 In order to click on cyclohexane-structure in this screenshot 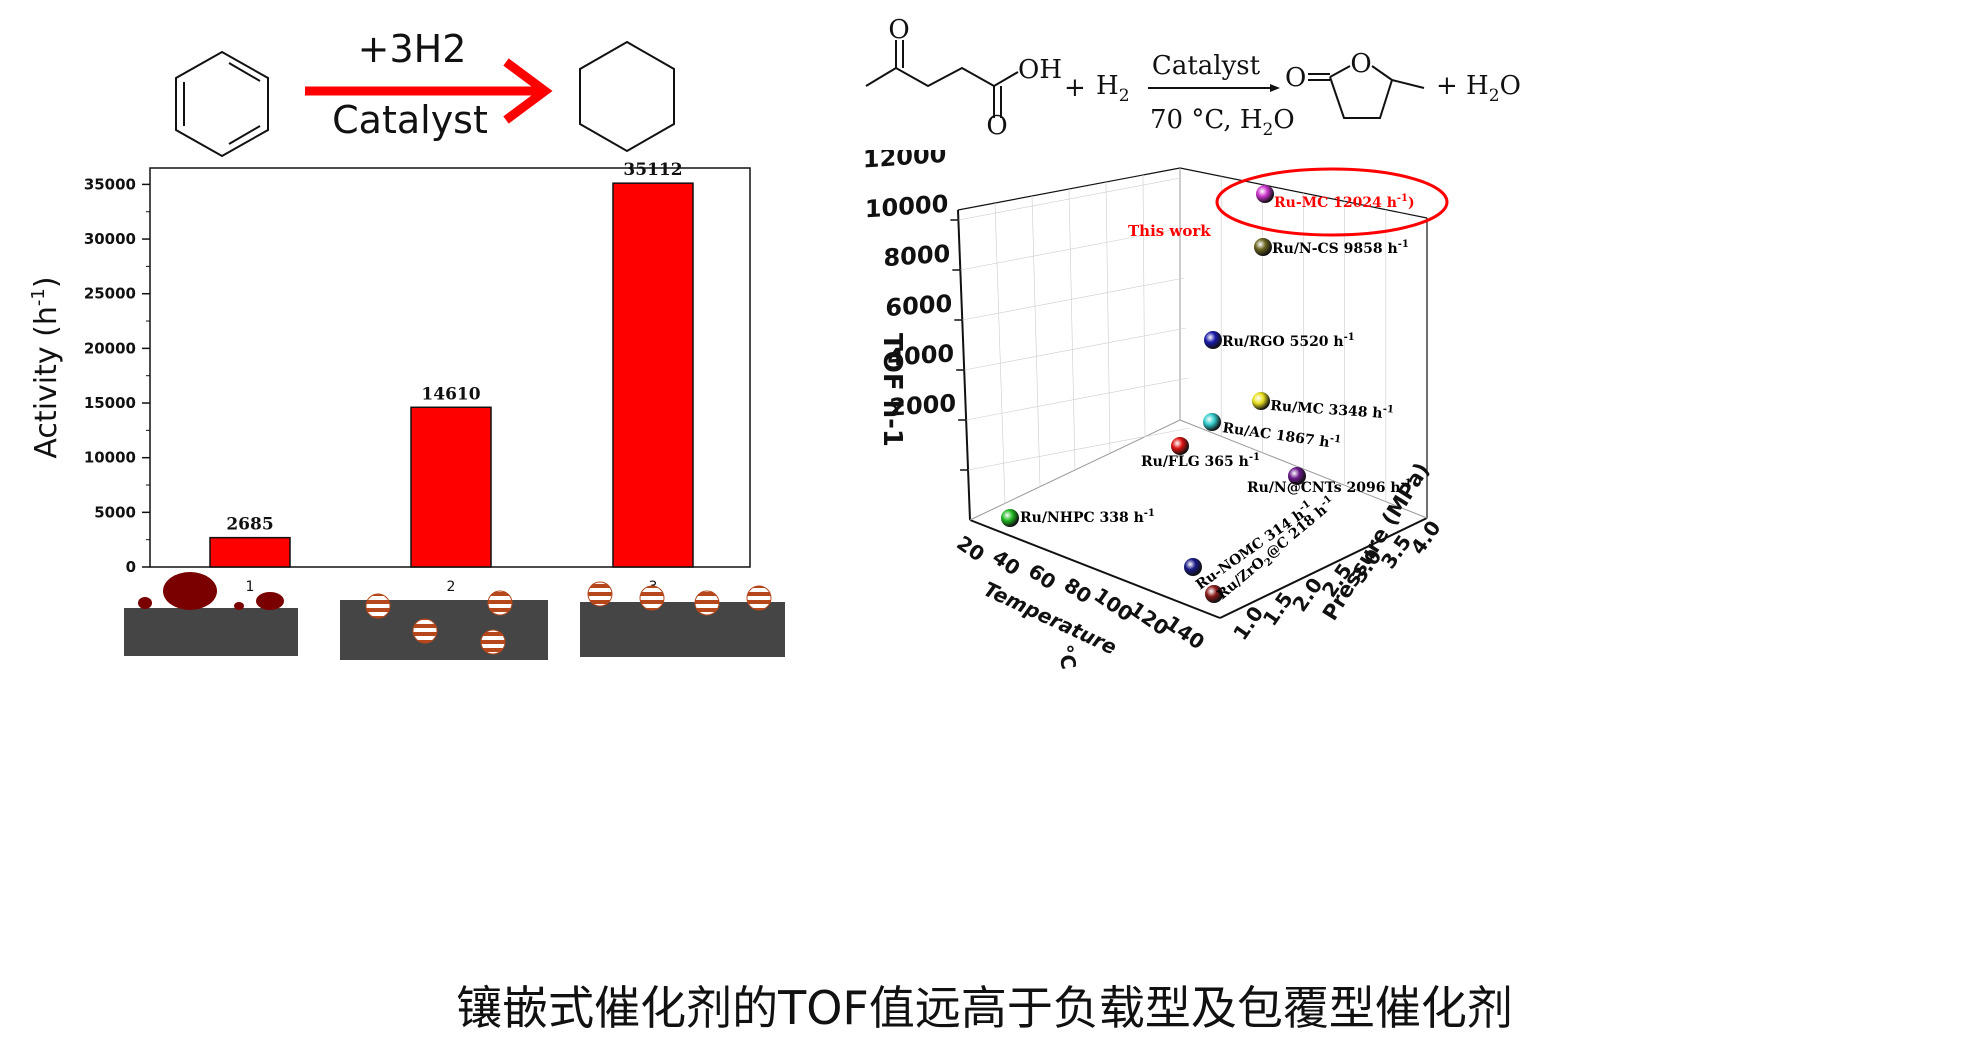, I will do `click(627, 96)`.